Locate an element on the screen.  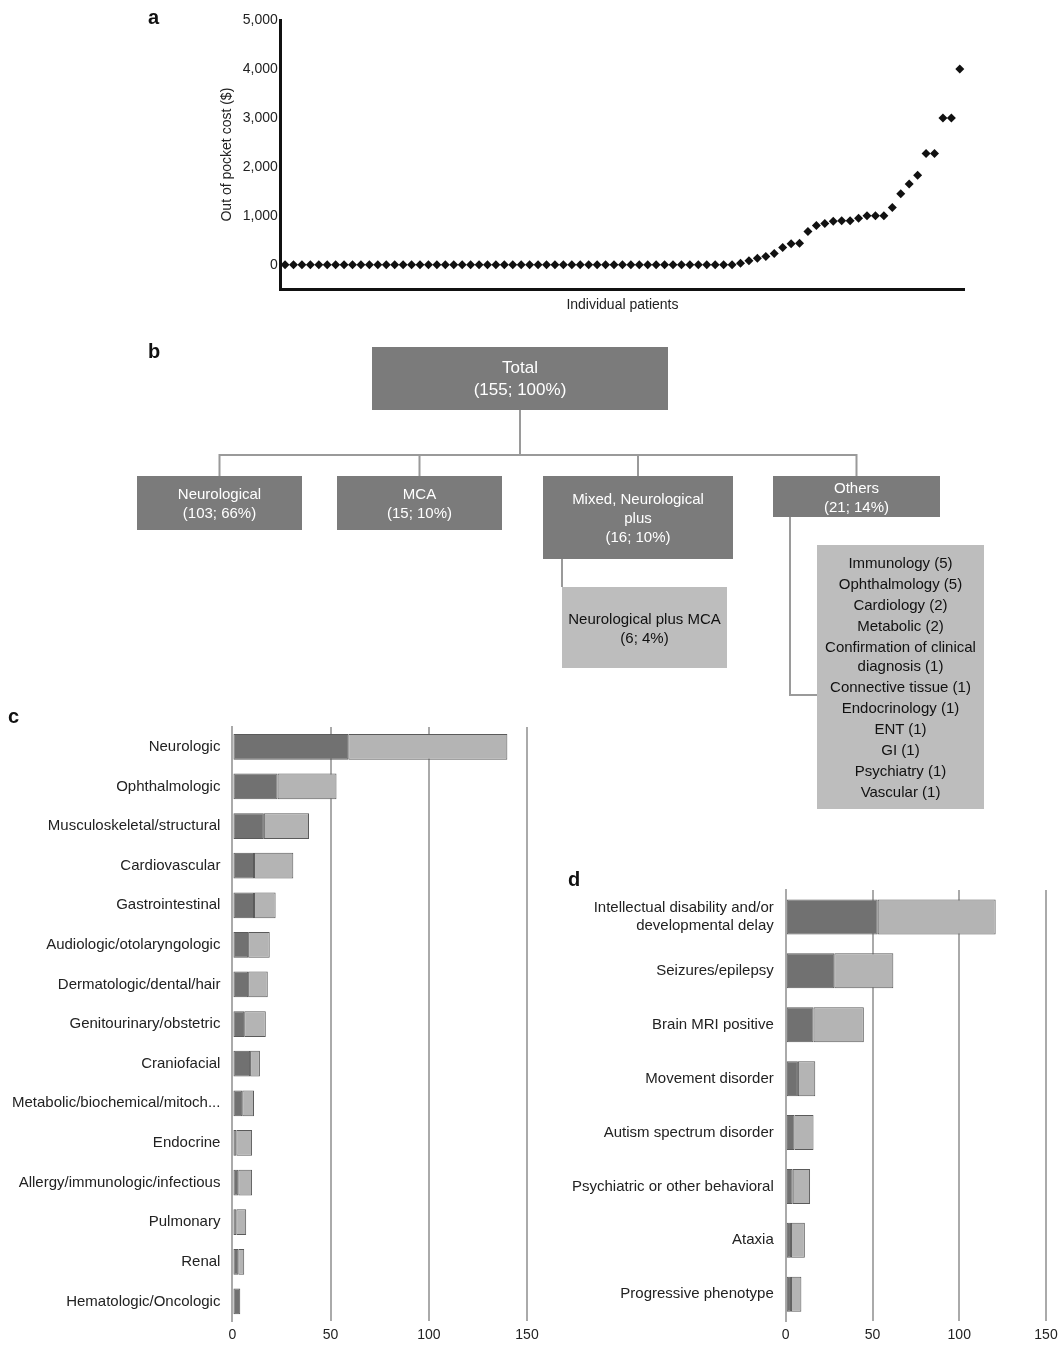
y-tick-label: 4,000 is located at coordinates (260, 67).